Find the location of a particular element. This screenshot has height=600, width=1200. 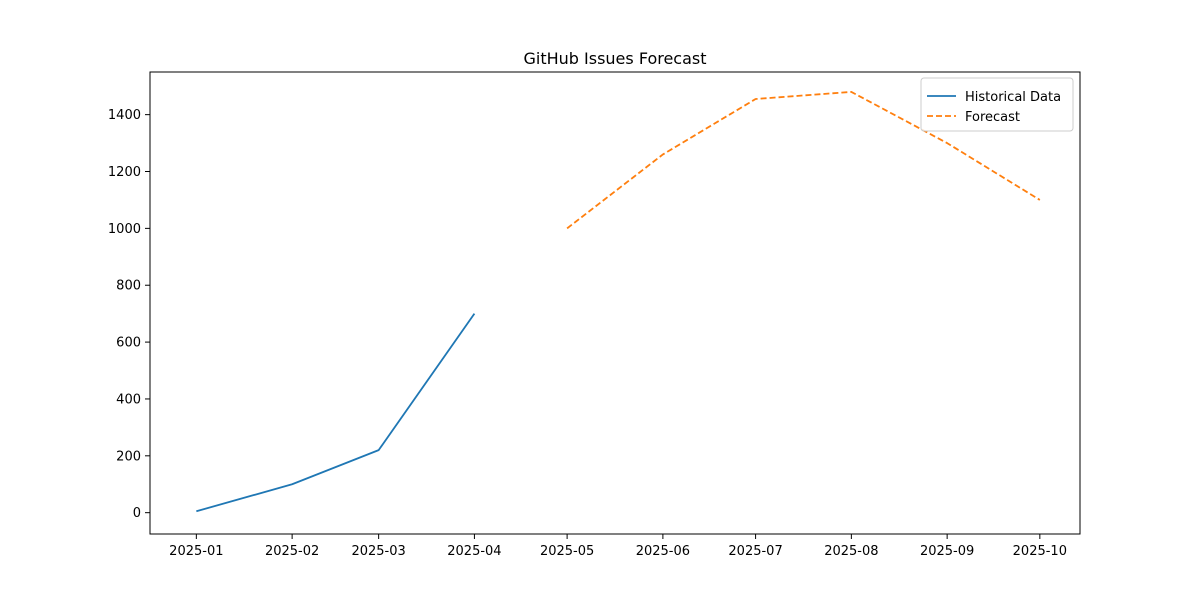

x-tick-label: 2025-03 is located at coordinates (378, 551).